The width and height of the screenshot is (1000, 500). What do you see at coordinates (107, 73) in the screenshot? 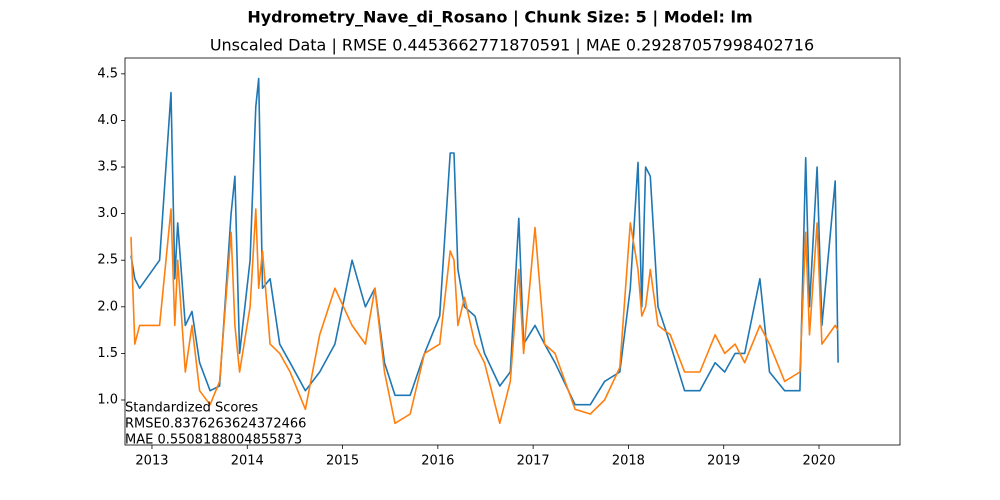
I see `y-tick-label: 4.5` at bounding box center [107, 73].